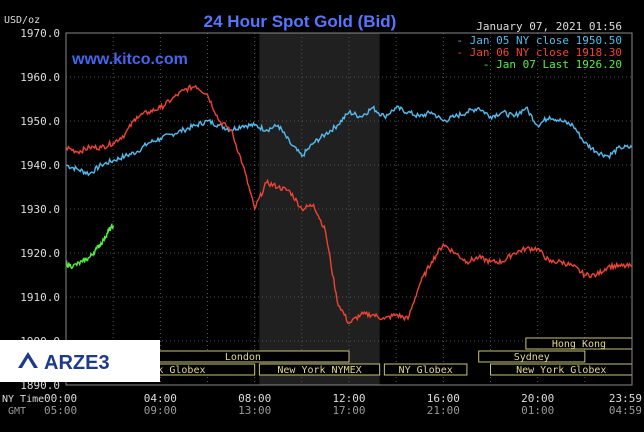 This screenshot has width=644, height=432. What do you see at coordinates (40, 297) in the screenshot?
I see `y-tick-label: 1910.0` at bounding box center [40, 297].